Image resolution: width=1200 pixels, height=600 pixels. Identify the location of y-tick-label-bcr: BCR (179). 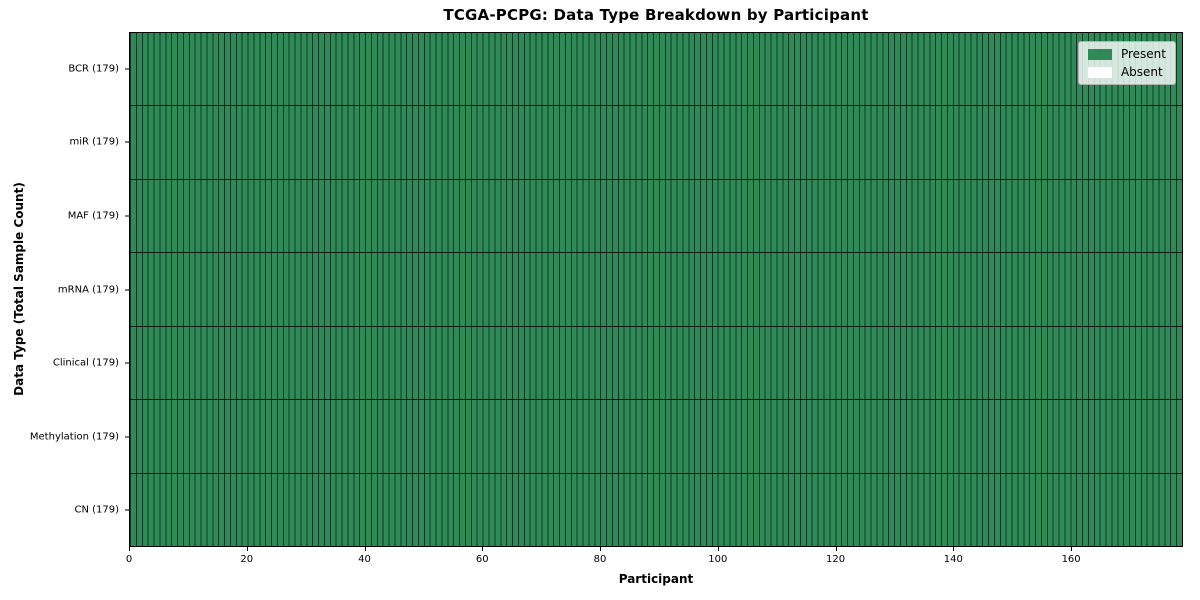
(93, 69).